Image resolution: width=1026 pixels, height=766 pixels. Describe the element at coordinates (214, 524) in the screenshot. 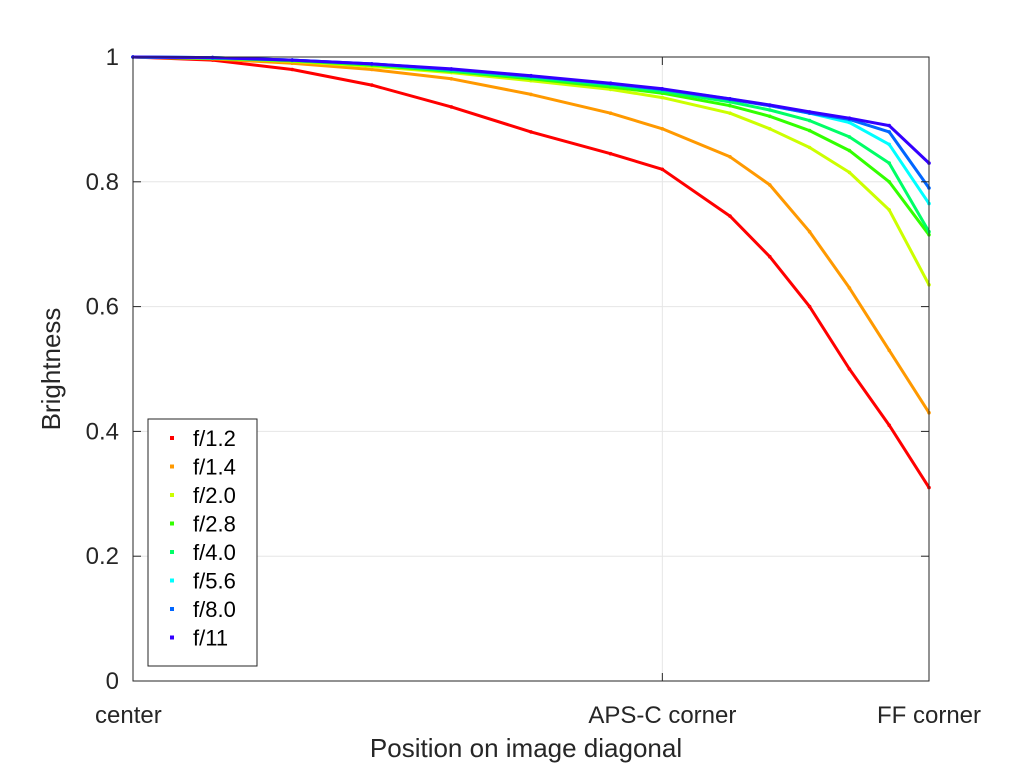

I see `legend-label-3: f/2.8` at that location.